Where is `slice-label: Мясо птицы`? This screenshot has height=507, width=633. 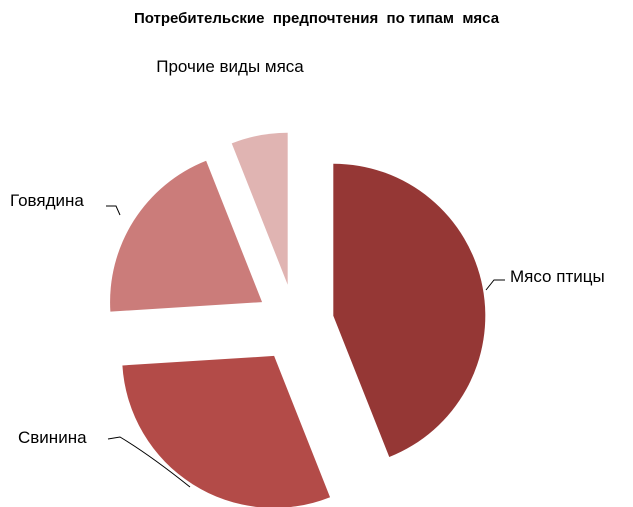 slice-label: Мясо птицы is located at coordinates (557, 276).